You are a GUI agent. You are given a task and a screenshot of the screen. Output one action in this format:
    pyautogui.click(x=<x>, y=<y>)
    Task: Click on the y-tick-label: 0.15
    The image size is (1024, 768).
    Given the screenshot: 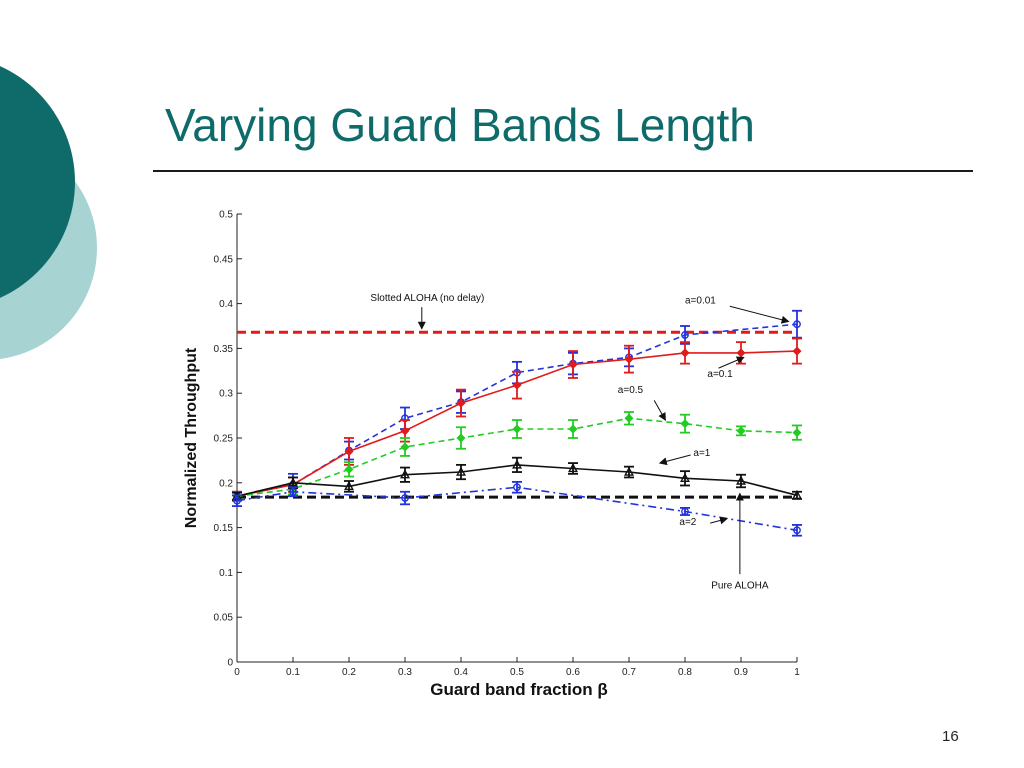 What is the action you would take?
    pyautogui.click(x=224, y=528)
    